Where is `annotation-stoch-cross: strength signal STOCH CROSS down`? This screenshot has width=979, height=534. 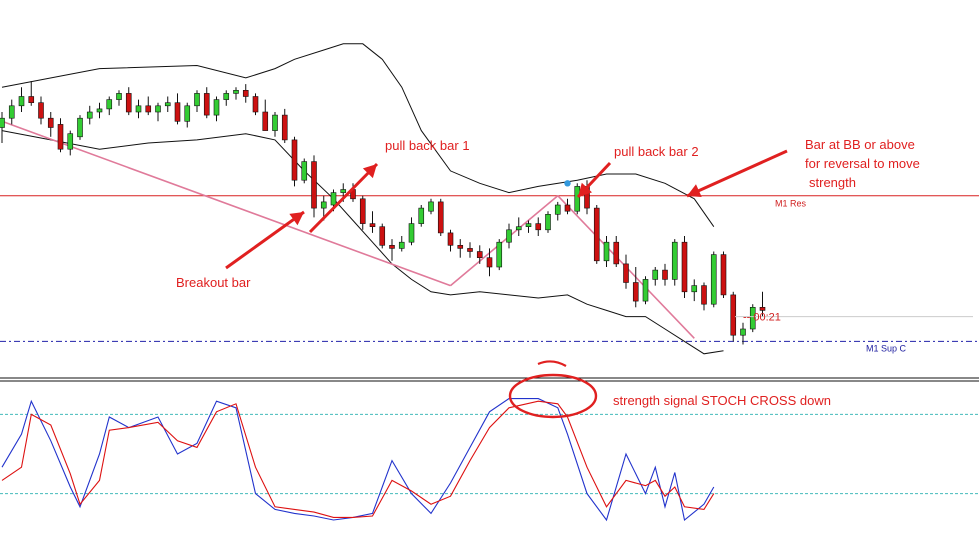 annotation-stoch-cross: strength signal STOCH CROSS down is located at coordinates (722, 400).